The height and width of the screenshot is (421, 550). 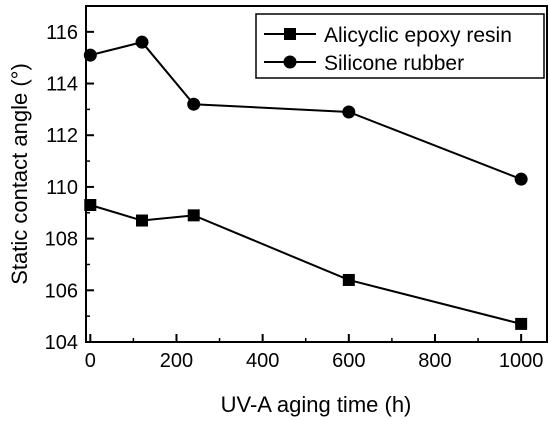 I want to click on y-tick-label: 114, so click(x=62, y=85).